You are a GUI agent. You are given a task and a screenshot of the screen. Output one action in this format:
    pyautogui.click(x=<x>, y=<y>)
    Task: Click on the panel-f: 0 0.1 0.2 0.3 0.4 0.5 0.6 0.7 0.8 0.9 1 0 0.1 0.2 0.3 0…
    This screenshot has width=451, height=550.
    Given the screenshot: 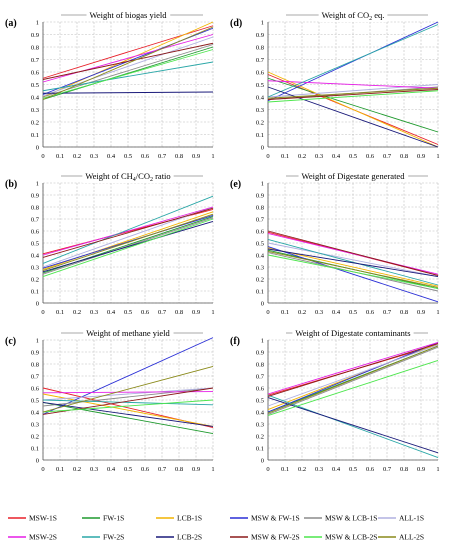 What is the action you would take?
    pyautogui.click(x=335, y=400)
    